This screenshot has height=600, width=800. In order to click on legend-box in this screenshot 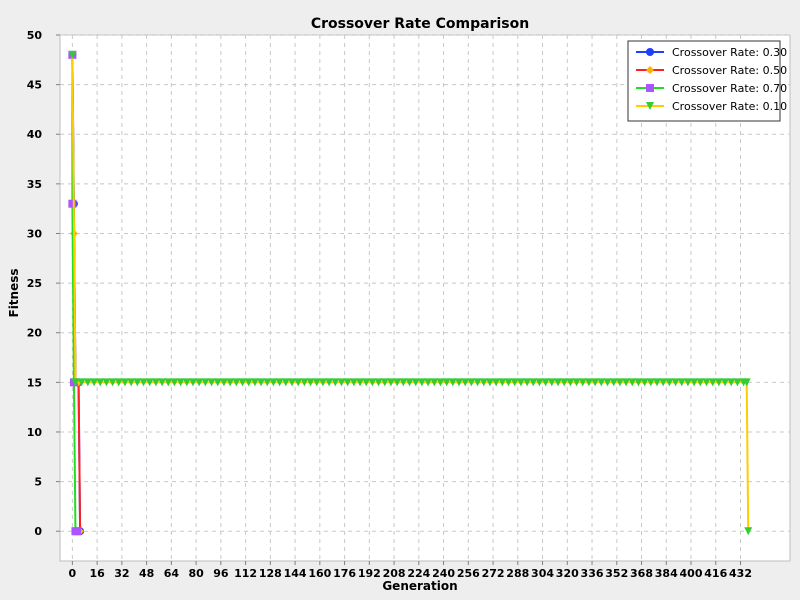, I will do `click(704, 81)`.